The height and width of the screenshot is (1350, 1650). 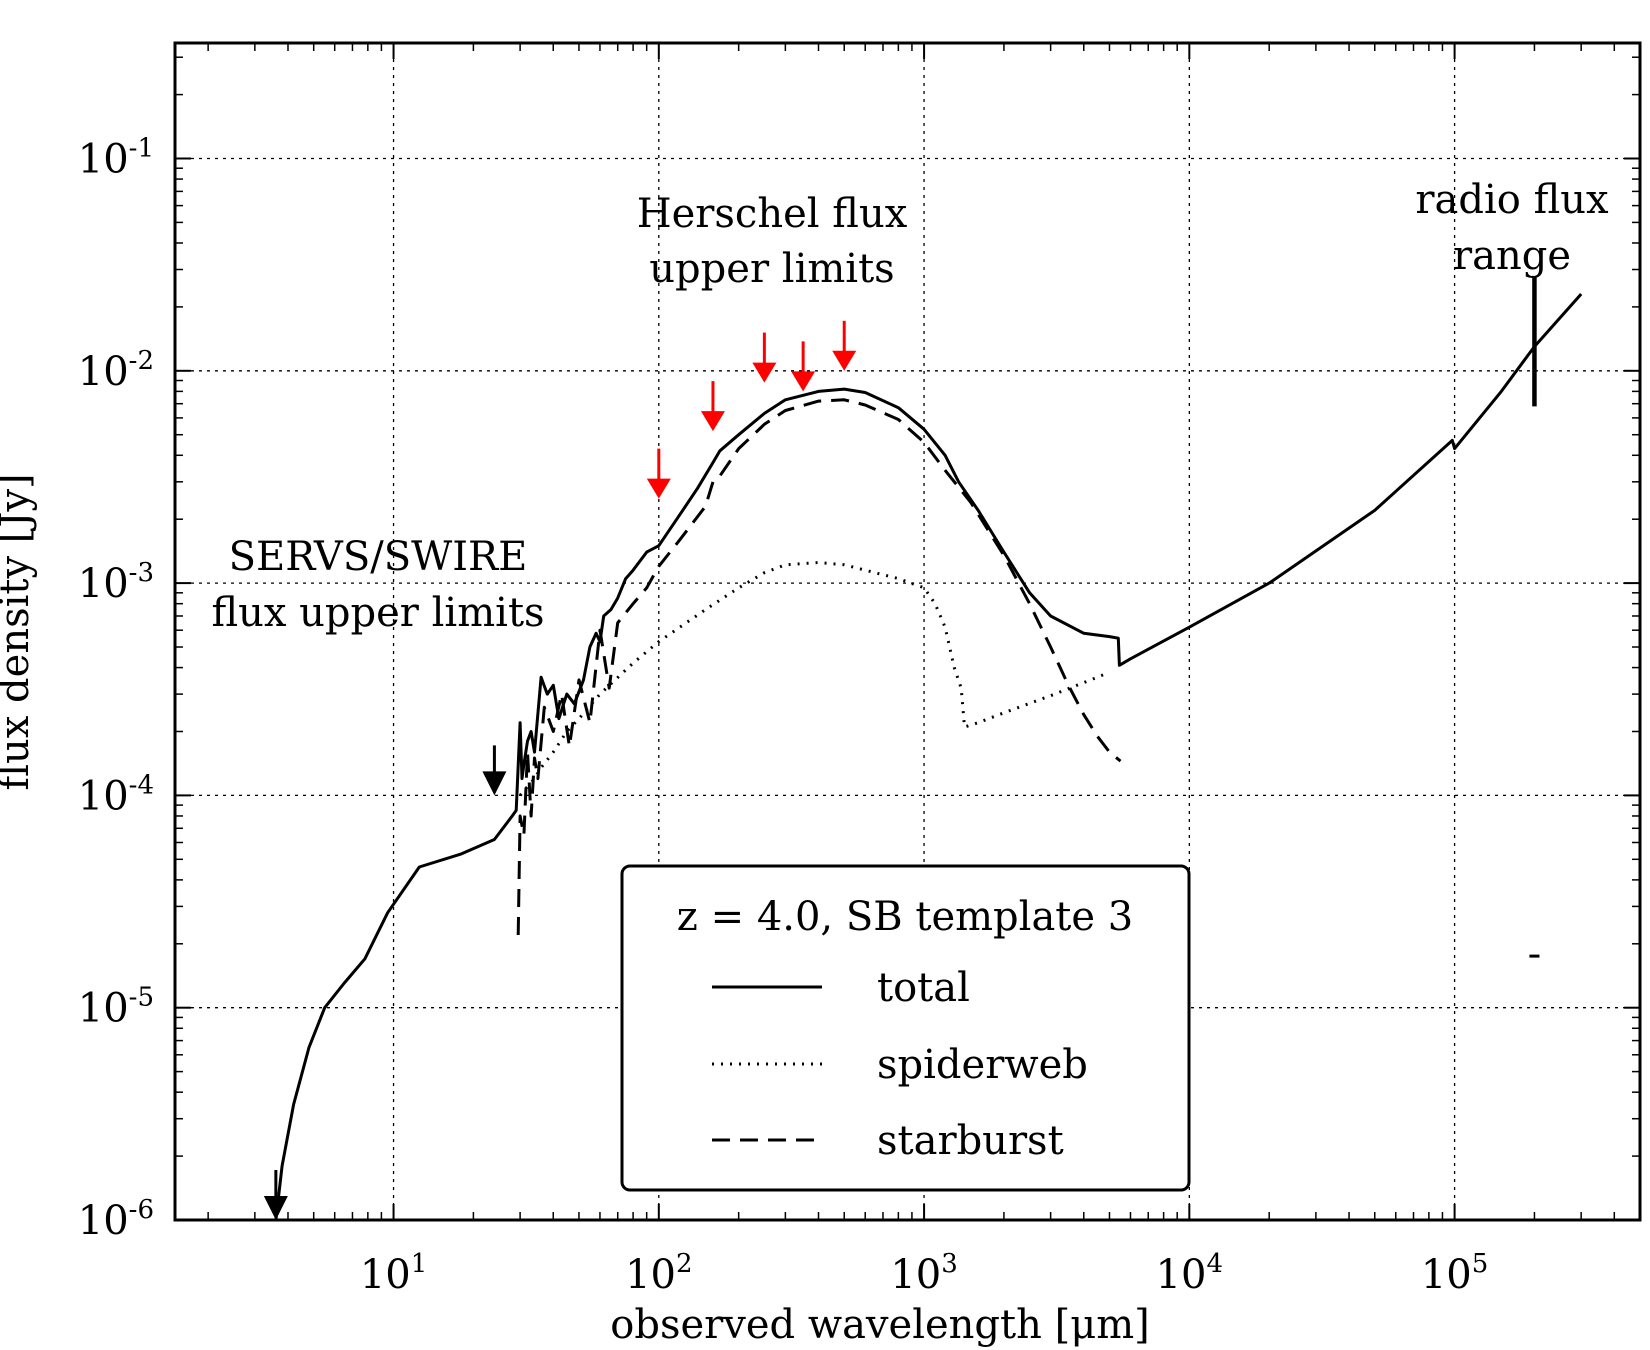 What do you see at coordinates (772, 214) in the screenshot?
I see `herschel-annotation-line1: Herschel flux` at bounding box center [772, 214].